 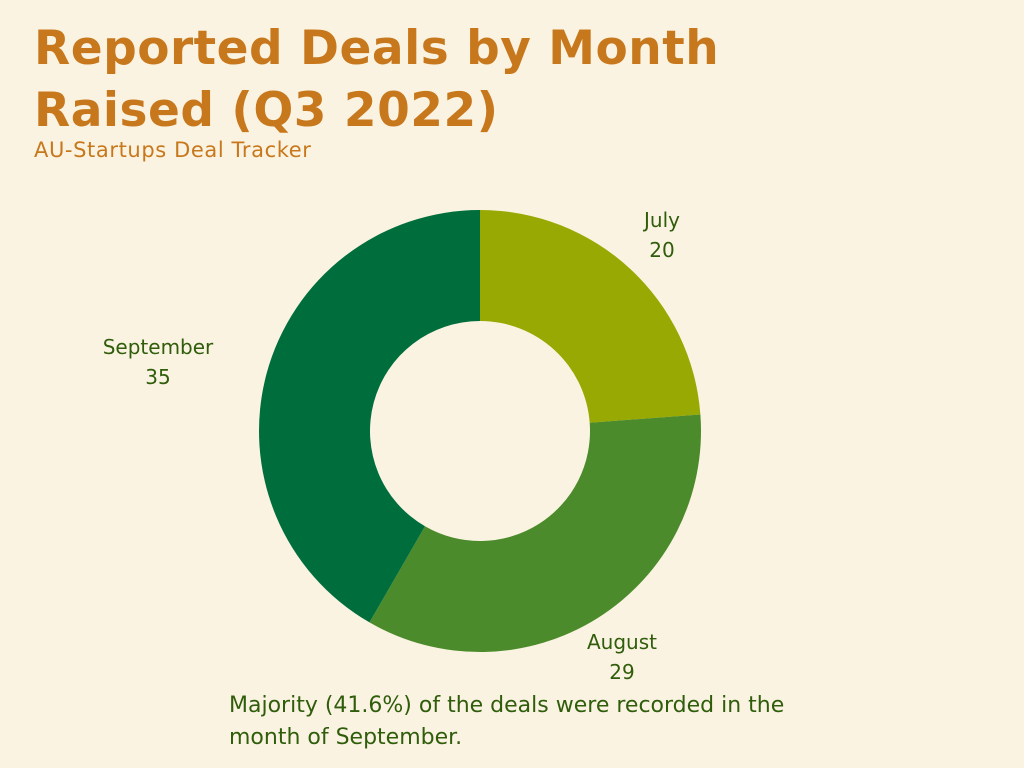 What do you see at coordinates (158, 377) in the screenshot?
I see `slice-value-september: 35` at bounding box center [158, 377].